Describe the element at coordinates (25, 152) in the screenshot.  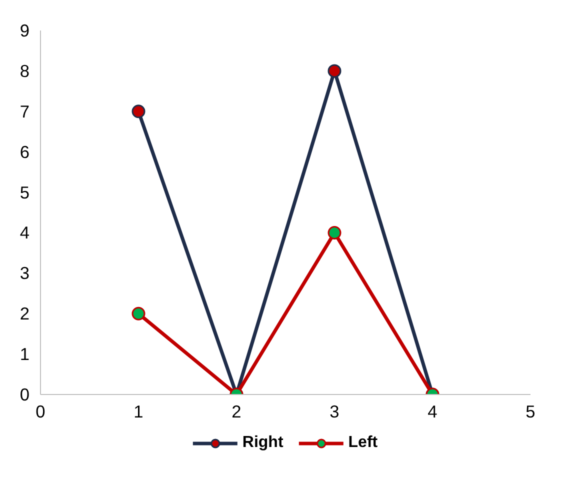
I see `y-tick-label: 6` at that location.